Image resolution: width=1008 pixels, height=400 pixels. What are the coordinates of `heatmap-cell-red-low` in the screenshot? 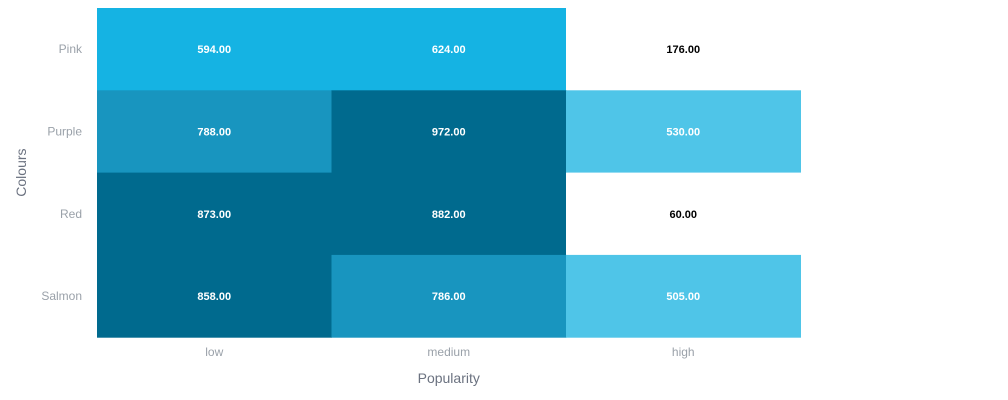 It's located at (214, 214).